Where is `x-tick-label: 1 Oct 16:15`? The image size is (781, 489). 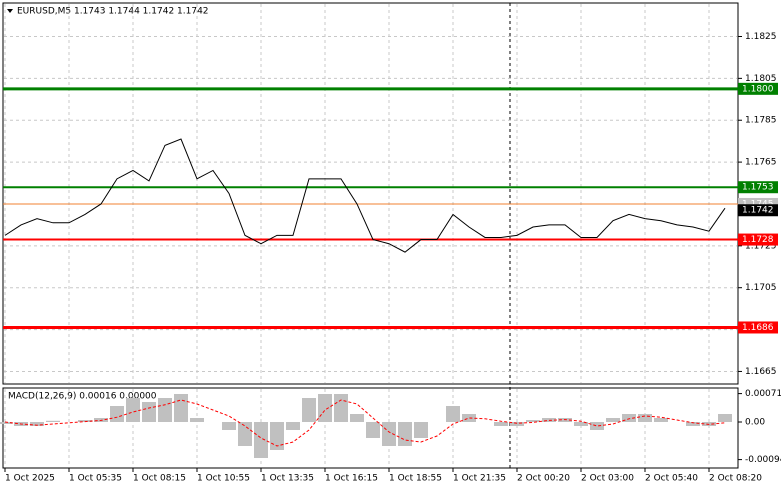 x-tick-label: 1 Oct 16:15 is located at coordinates (351, 479).